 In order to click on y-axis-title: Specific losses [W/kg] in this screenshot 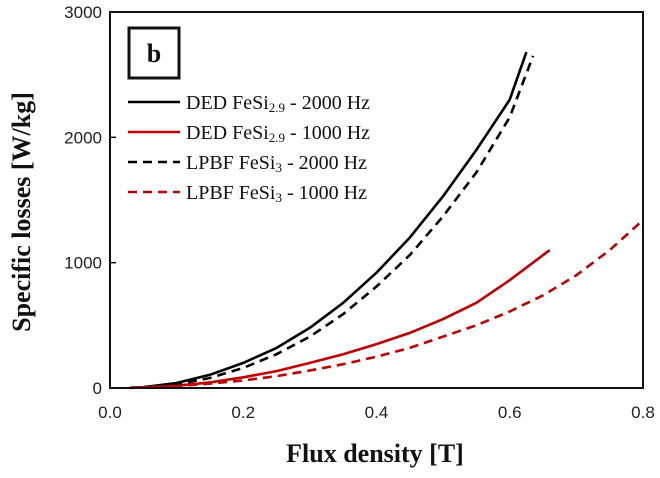, I will do `click(21, 212)`.